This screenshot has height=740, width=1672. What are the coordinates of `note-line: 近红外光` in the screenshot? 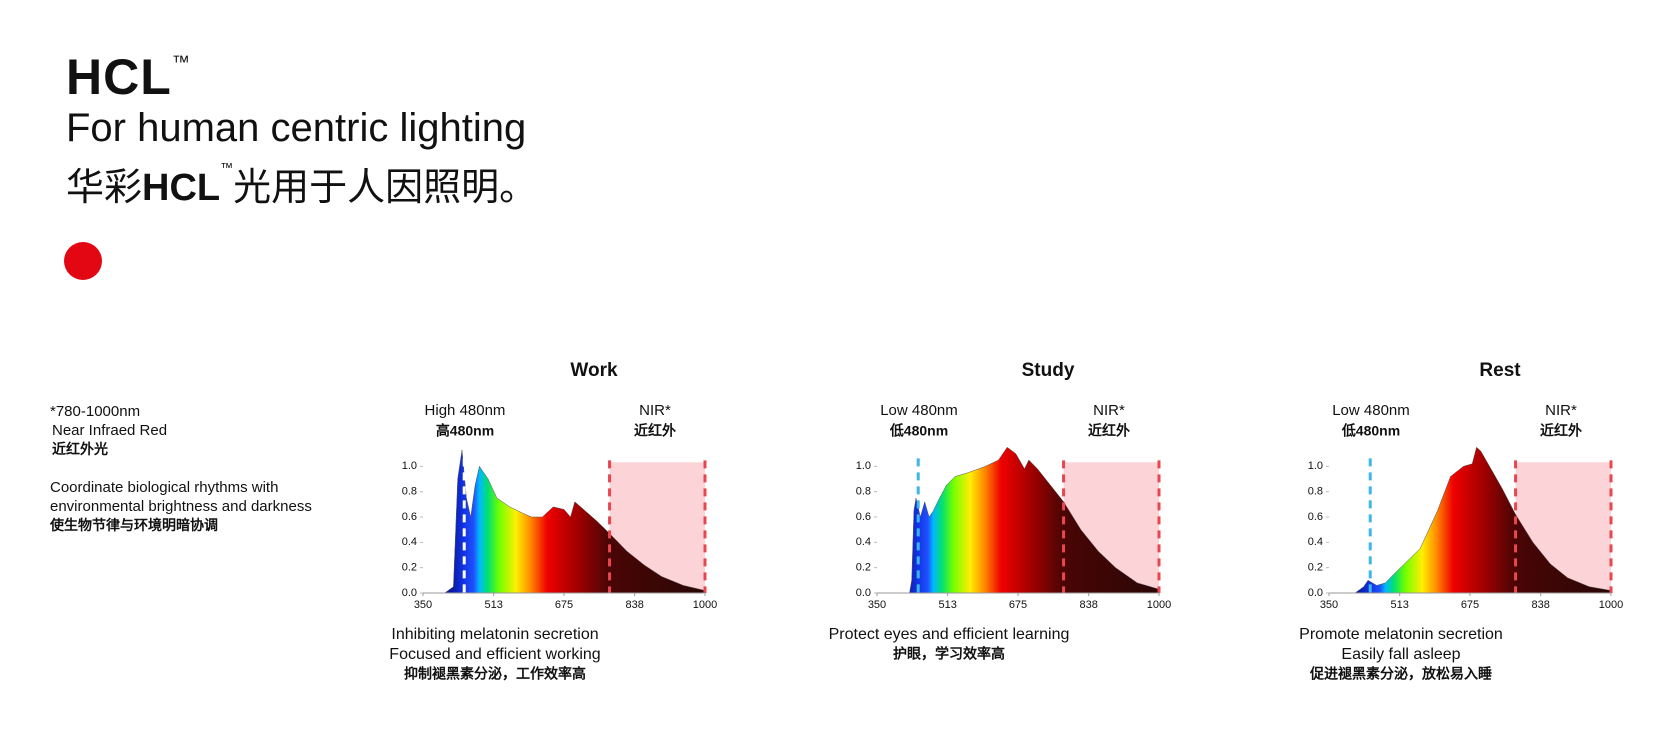 It's located at (80, 449).